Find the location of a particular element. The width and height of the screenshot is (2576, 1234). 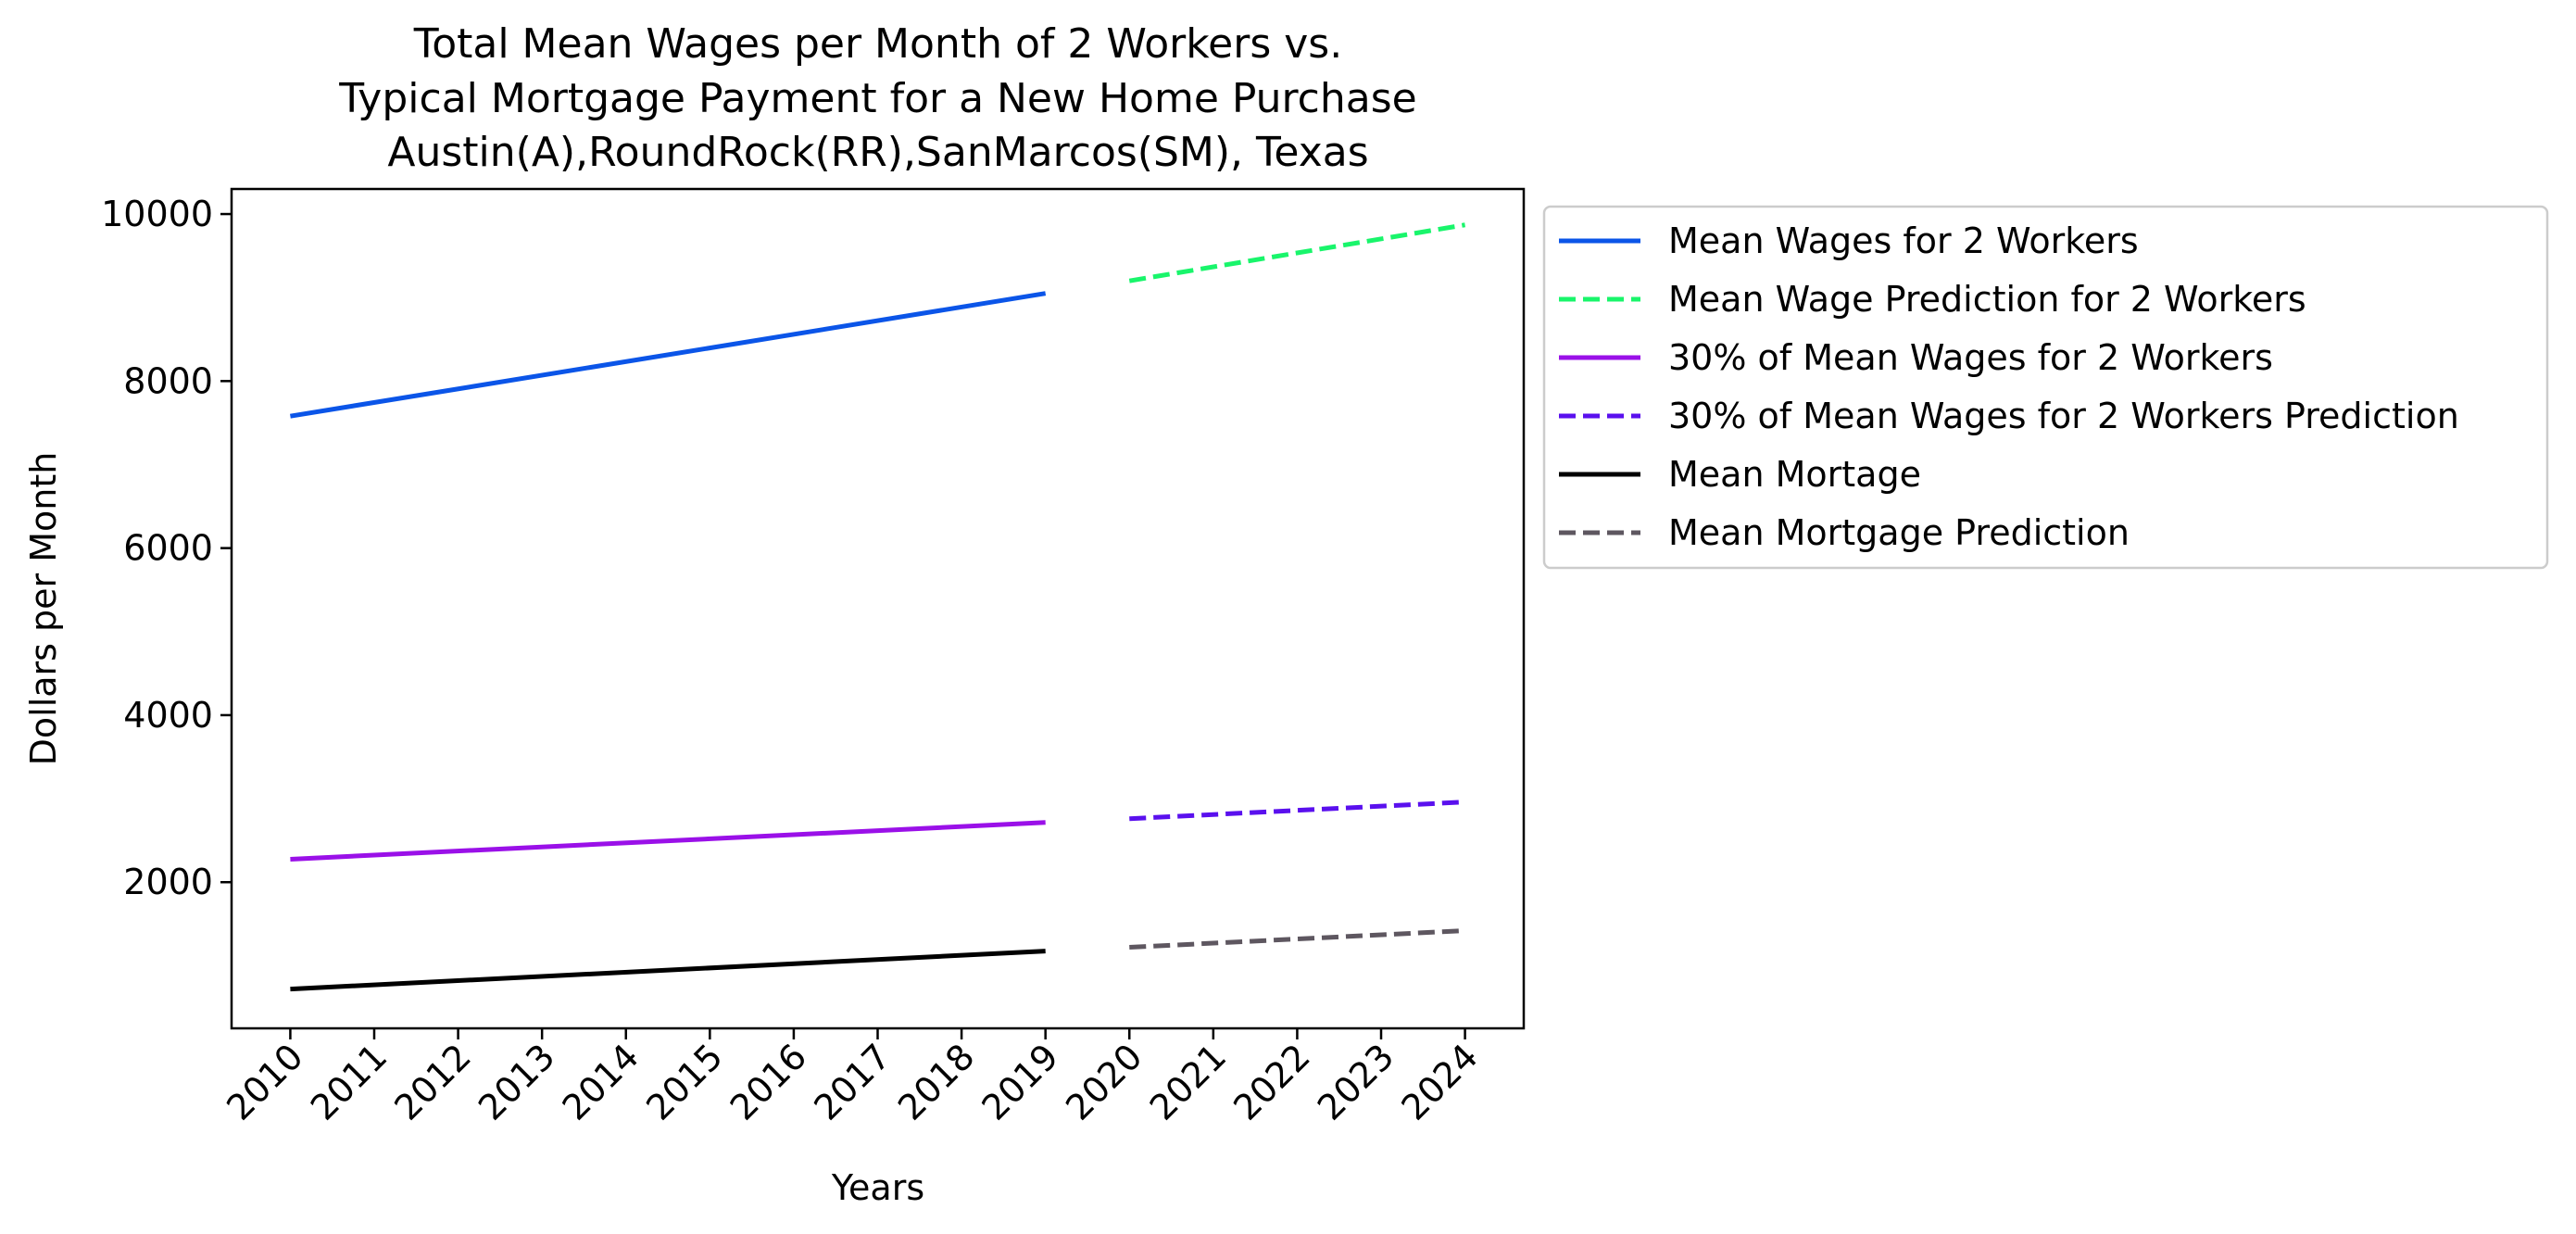

y-tick-label: 10000 is located at coordinates (157, 214).